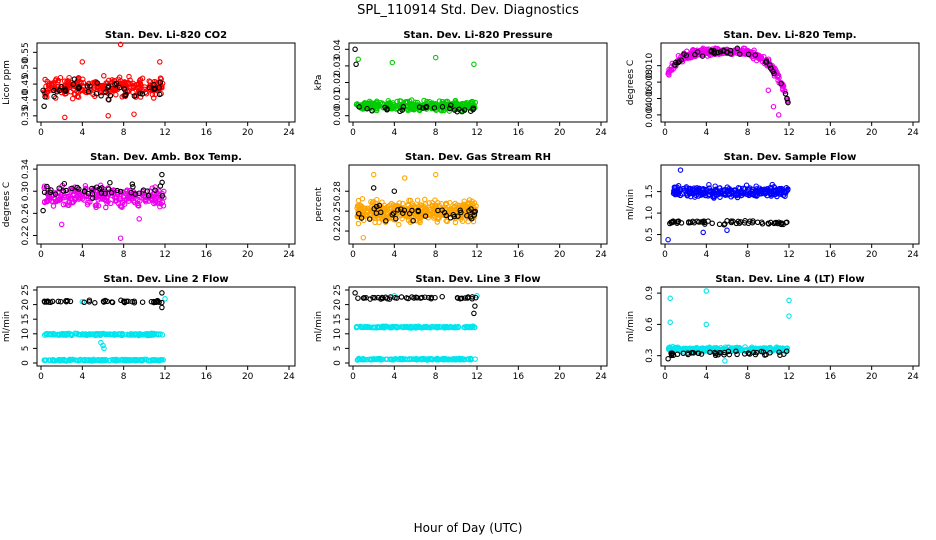 This screenshot has height=540, width=936. I want to click on panel-title: Stan. Dev. Line 3 Flow, so click(477, 279).